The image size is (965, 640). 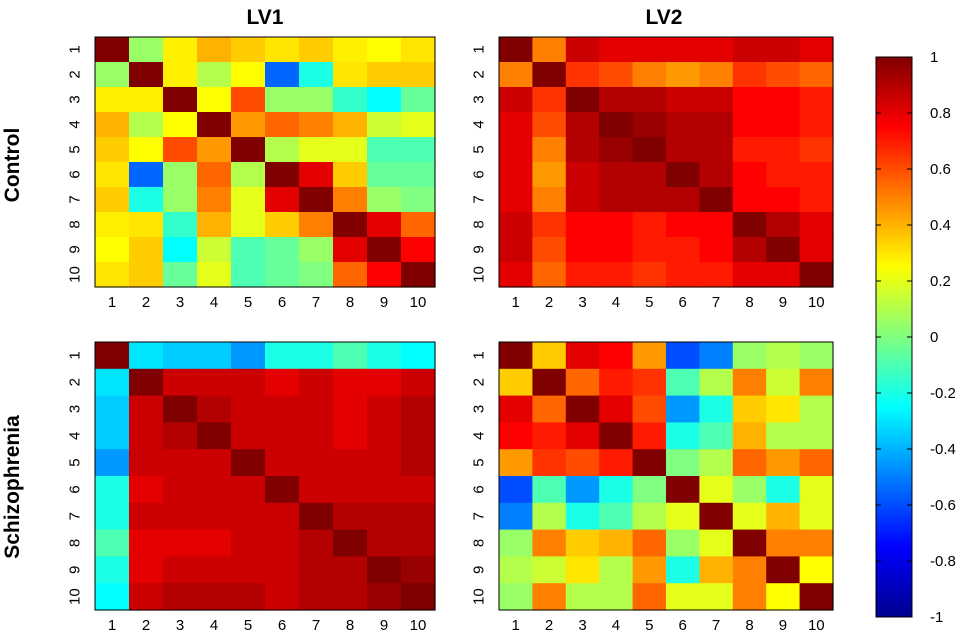 I want to click on colorbar-ticks: 1 0.8 0.6 0.4 0.2 0 -0.2 -0.4 -0.6 -0.8 -1, so click(x=916, y=337).